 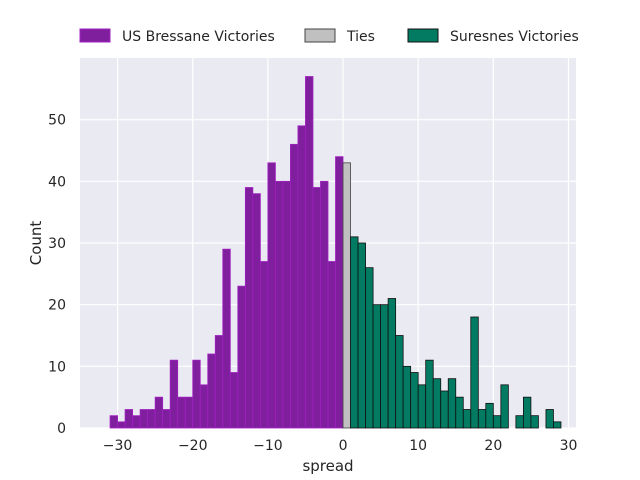 I want to click on legend-swatch-us-bressane, so click(x=95, y=35).